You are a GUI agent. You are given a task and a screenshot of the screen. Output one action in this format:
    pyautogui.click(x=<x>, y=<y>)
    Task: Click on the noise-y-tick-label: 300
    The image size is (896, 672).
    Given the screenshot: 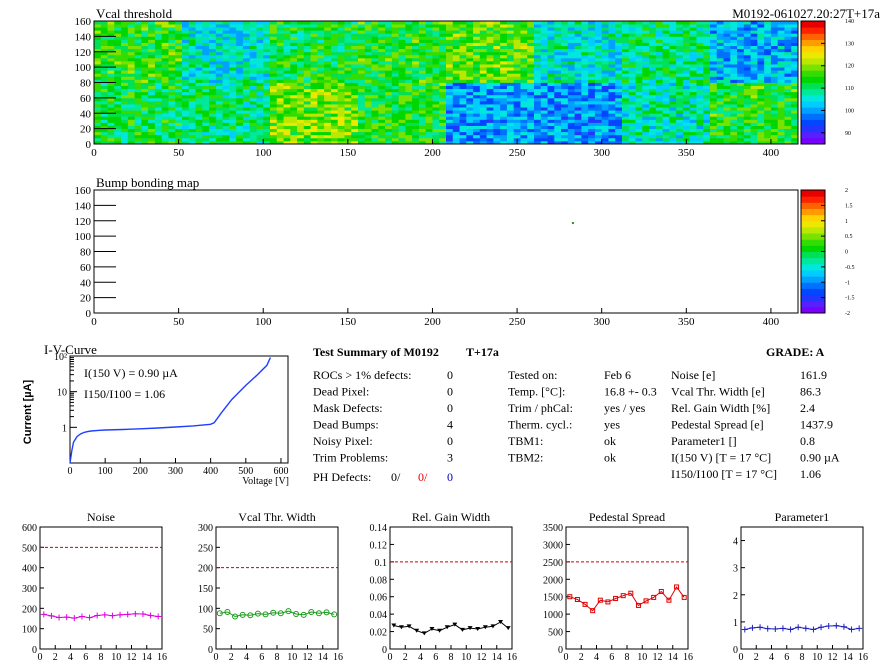 What is the action you would take?
    pyautogui.click(x=29, y=589)
    